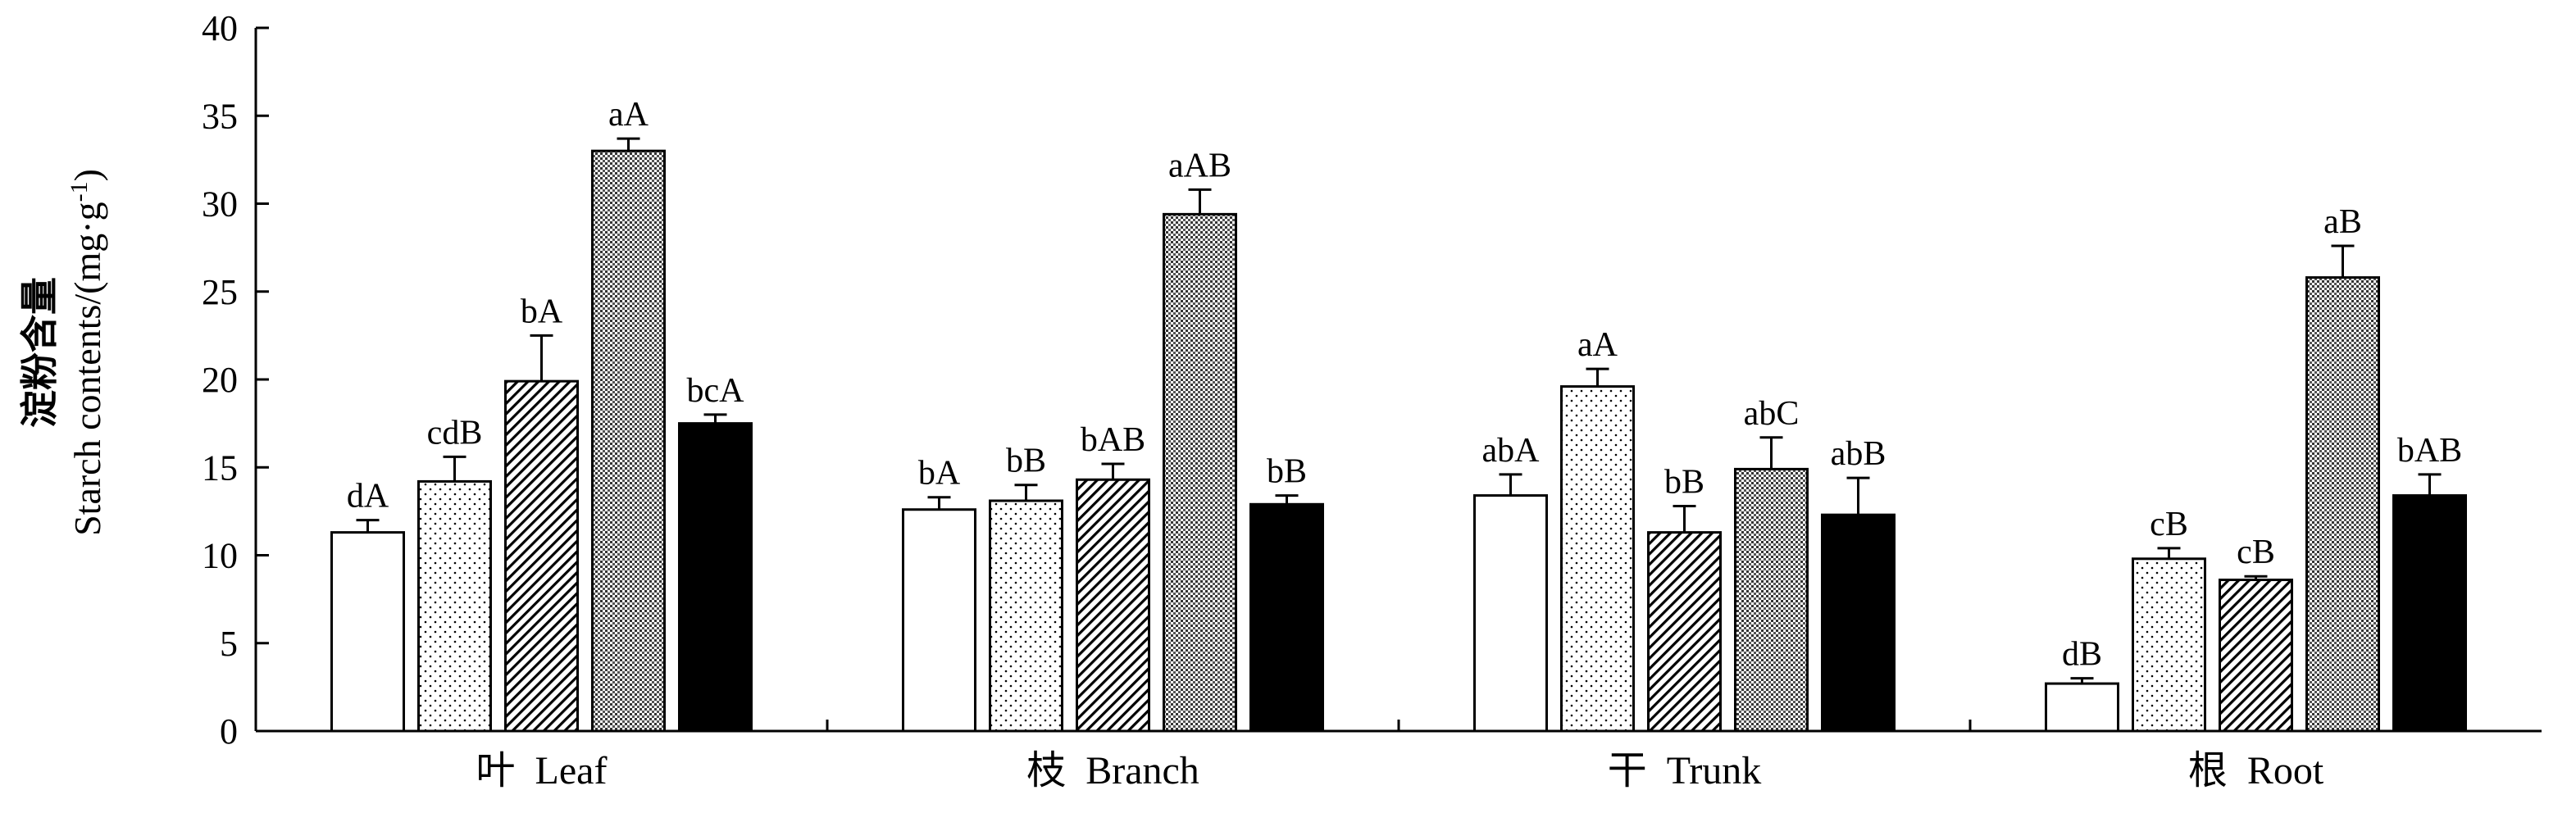 The width and height of the screenshot is (2576, 813). What do you see at coordinates (220, 467) in the screenshot?
I see `y-tick-label: 15` at bounding box center [220, 467].